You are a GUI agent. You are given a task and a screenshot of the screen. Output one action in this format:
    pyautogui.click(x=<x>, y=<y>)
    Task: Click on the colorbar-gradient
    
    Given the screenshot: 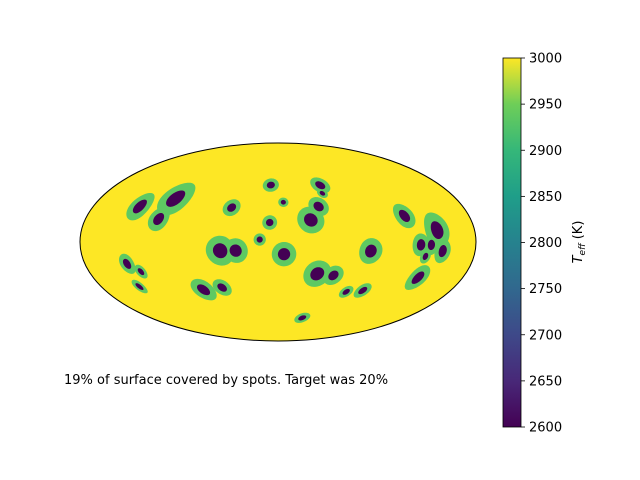 What is the action you would take?
    pyautogui.click(x=512, y=242)
    